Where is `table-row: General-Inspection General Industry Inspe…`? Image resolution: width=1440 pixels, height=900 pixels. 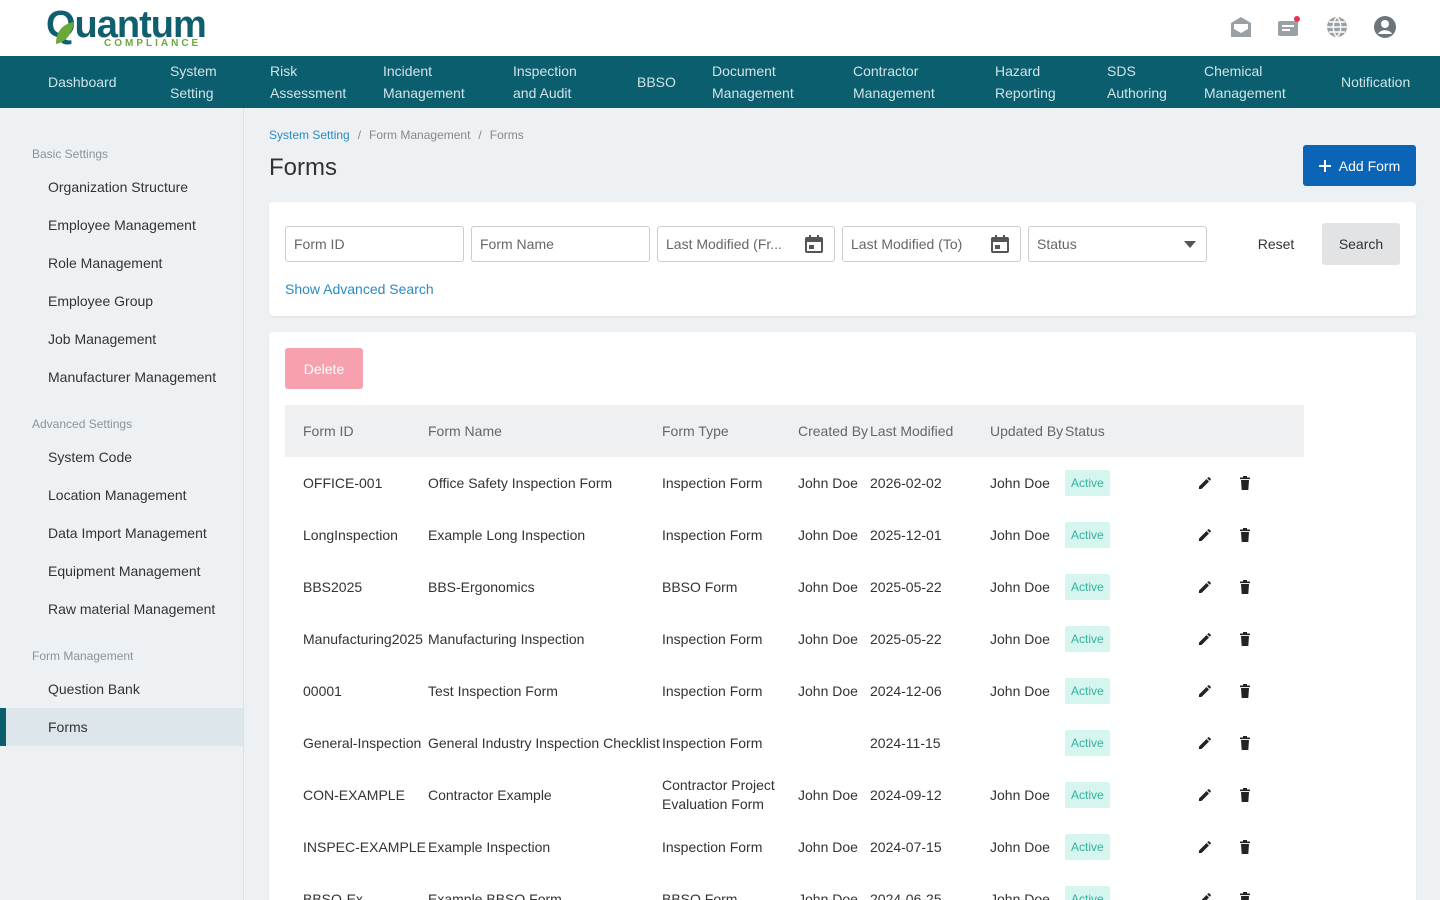
table-row: General-Inspection General Industry Inspe… is located at coordinates (794, 743).